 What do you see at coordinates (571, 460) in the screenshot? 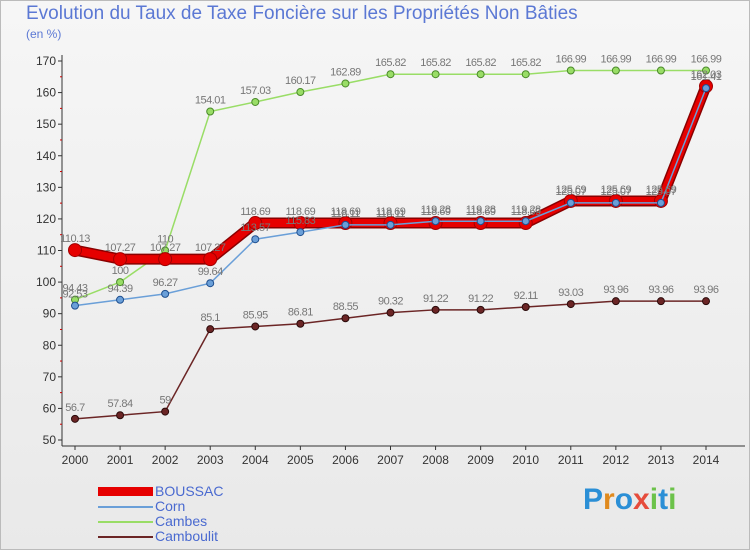
I see `x-tick-label: 2011` at bounding box center [571, 460].